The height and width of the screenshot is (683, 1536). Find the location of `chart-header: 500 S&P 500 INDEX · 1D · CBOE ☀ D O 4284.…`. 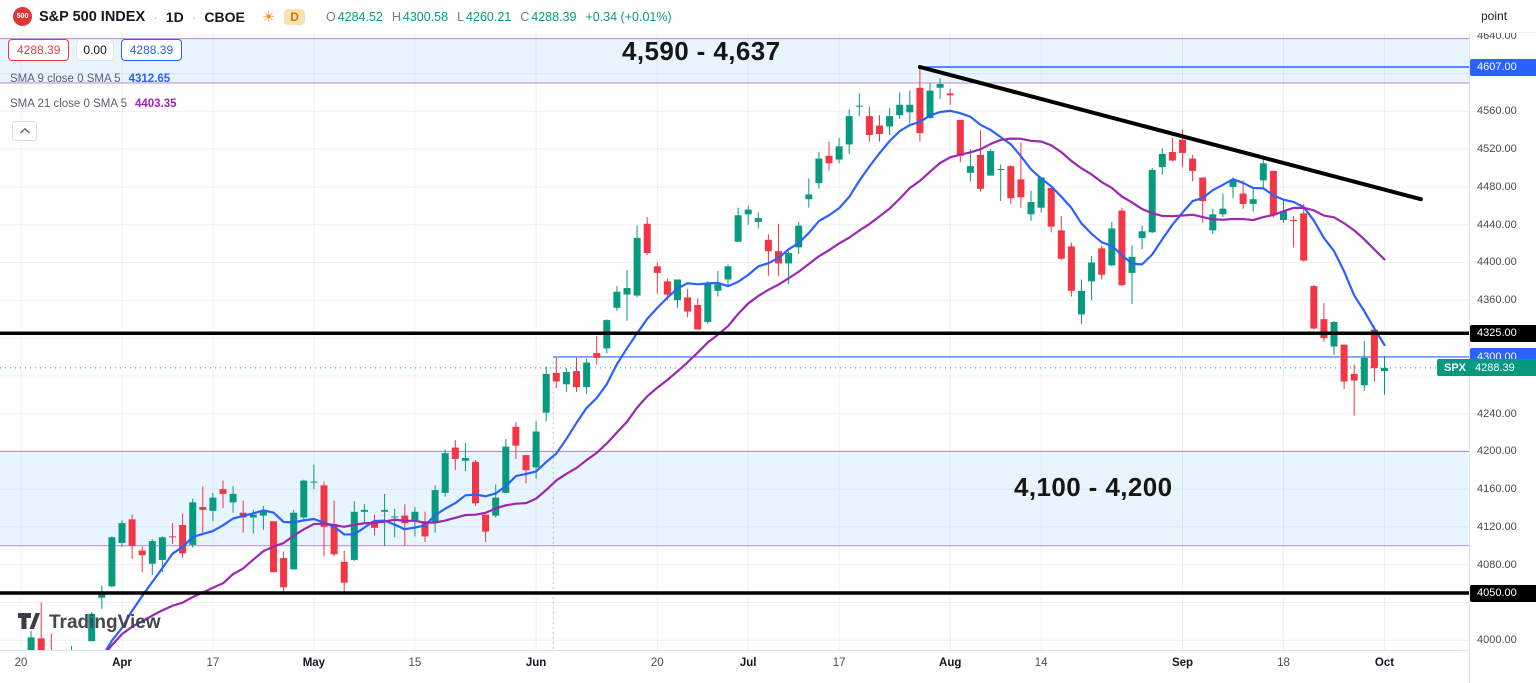

chart-header: 500 S&P 500 INDEX · 1D · CBOE ☀ D O 4284.… is located at coordinates (741, 16).